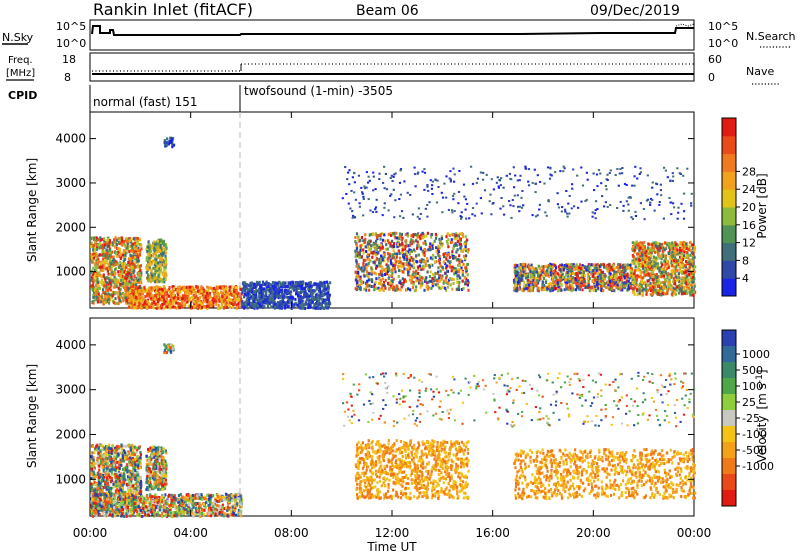 This screenshot has height=554, width=800. Describe the element at coordinates (18, 37) in the screenshot. I see `noise-left-label: N.Sky` at that location.